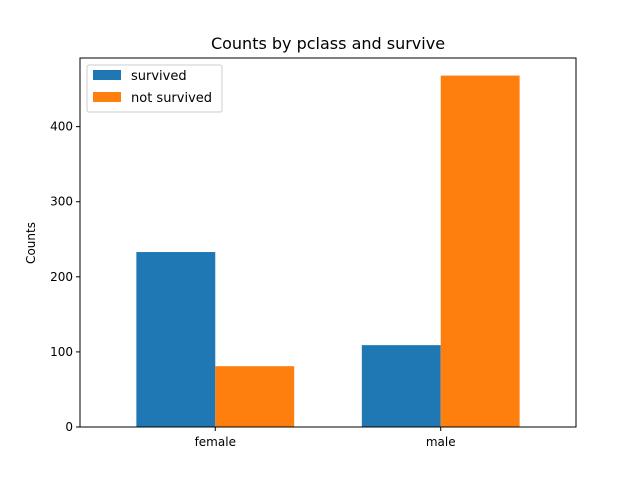 The height and width of the screenshot is (480, 640). I want to click on x-tick-label: female, so click(215, 442).